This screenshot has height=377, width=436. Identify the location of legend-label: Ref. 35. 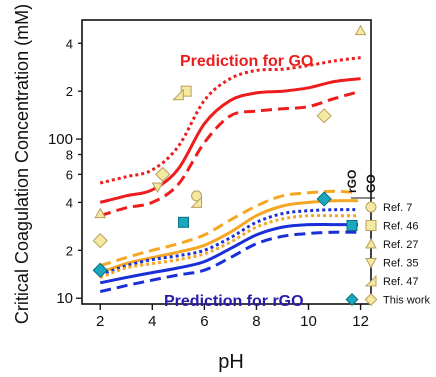
(400, 264).